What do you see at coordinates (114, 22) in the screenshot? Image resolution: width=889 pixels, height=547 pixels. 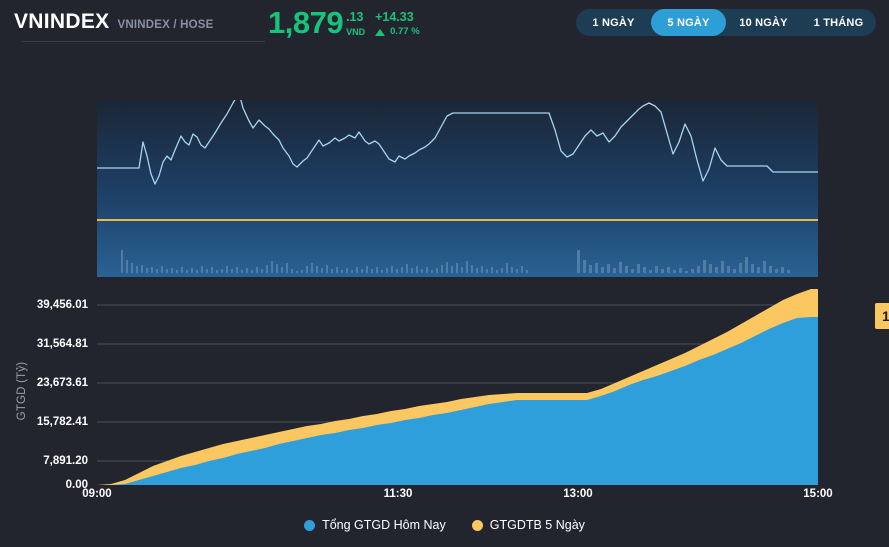 I see `instrument-title: VNINDEX VNINDEX / HOSE` at bounding box center [114, 22].